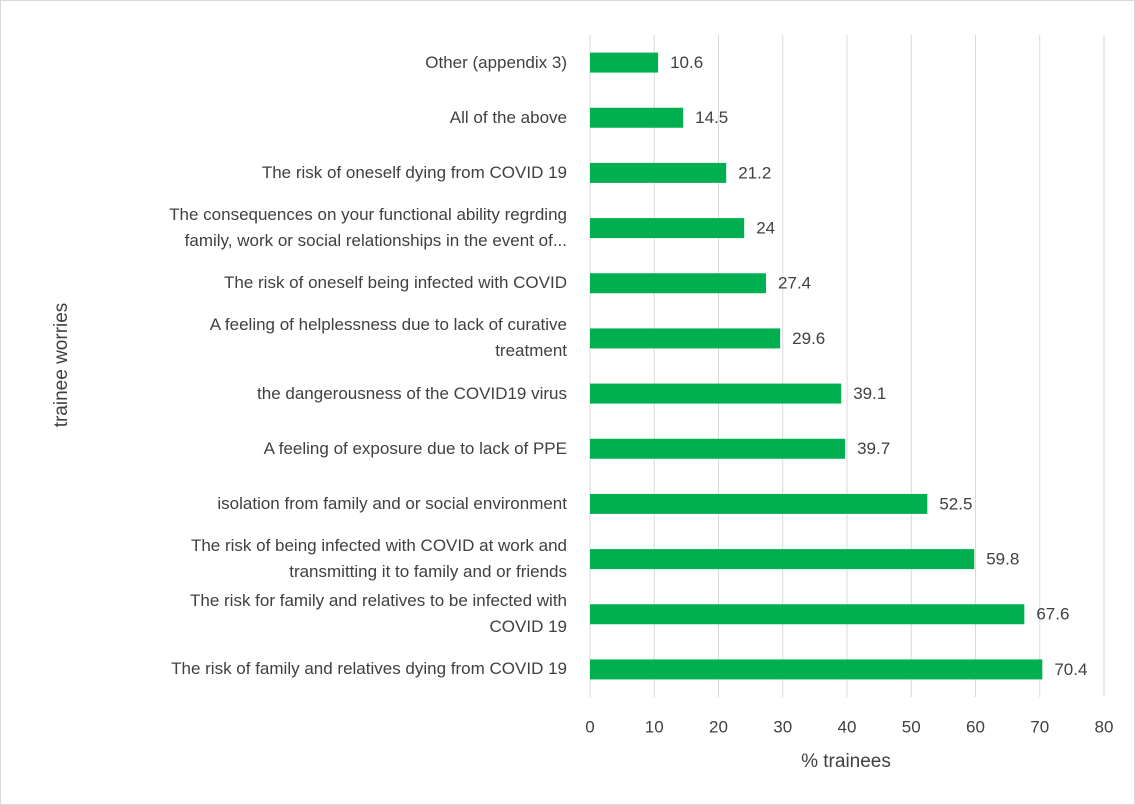 This screenshot has height=805, width=1135. Describe the element at coordinates (1039, 726) in the screenshot. I see `x-tick-label: 70` at that location.